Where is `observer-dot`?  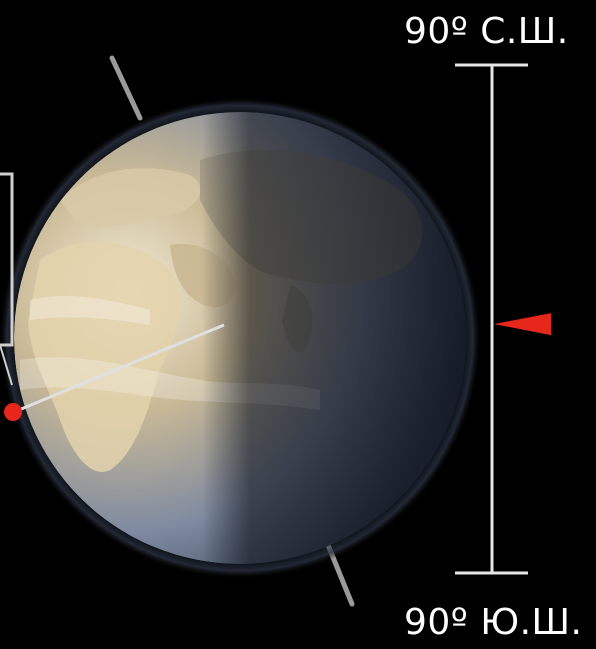 observer-dot is located at coordinates (13, 412).